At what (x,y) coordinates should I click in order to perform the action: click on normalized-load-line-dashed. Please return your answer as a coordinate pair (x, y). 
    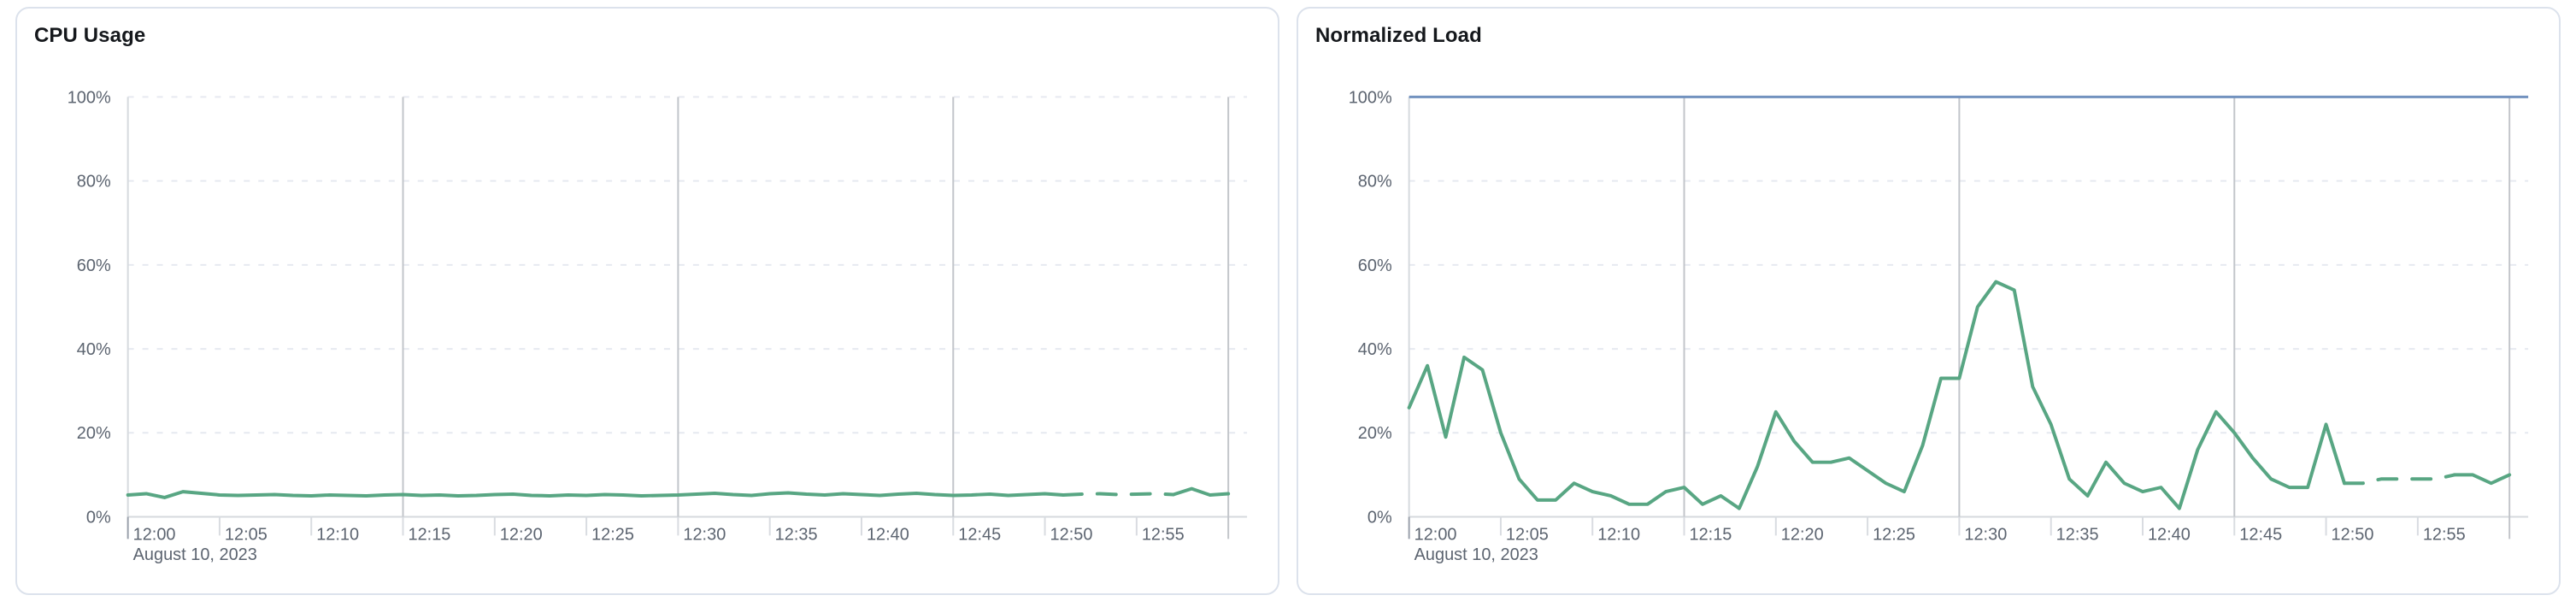
    Looking at the image, I should click on (2399, 479).